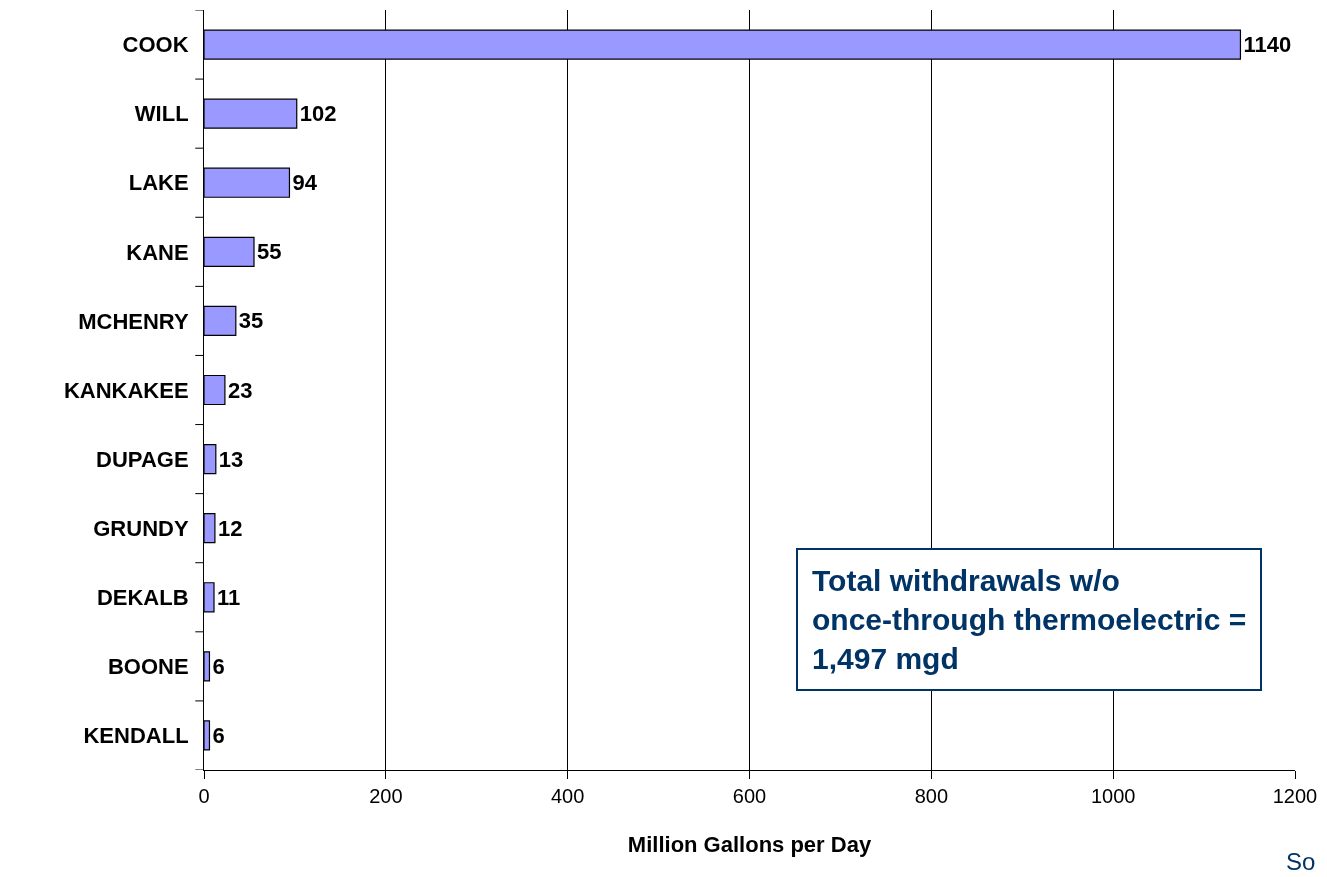 This screenshot has height=877, width=1327. What do you see at coordinates (142, 597) in the screenshot?
I see `y-tick-label: DEKALB` at bounding box center [142, 597].